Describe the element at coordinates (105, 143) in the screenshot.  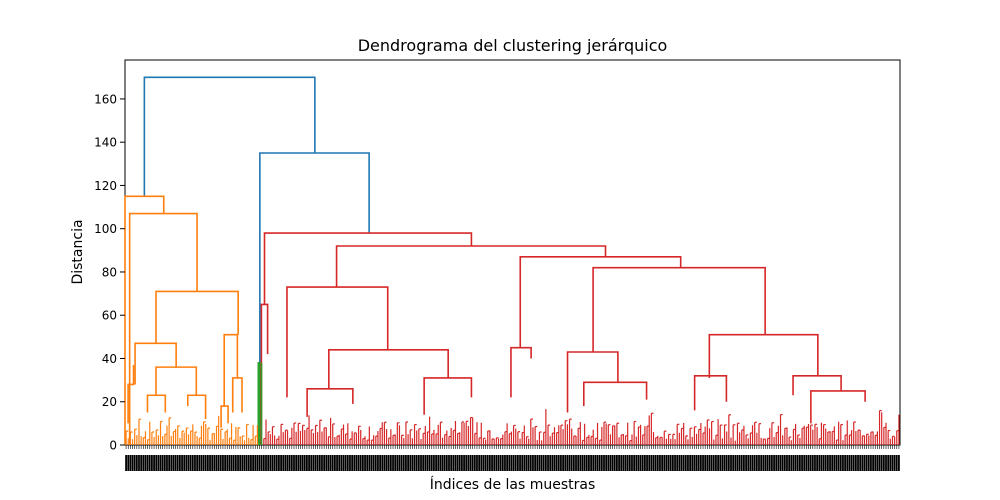
I see `y-tick-label: 140` at that location.